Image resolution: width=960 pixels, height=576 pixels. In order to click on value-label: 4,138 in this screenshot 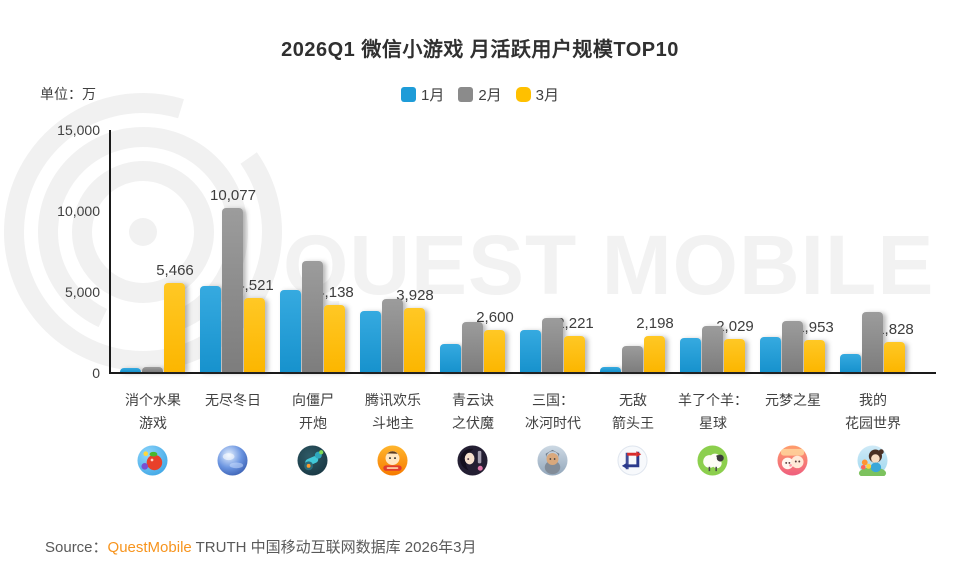, I will do `click(335, 292)`.